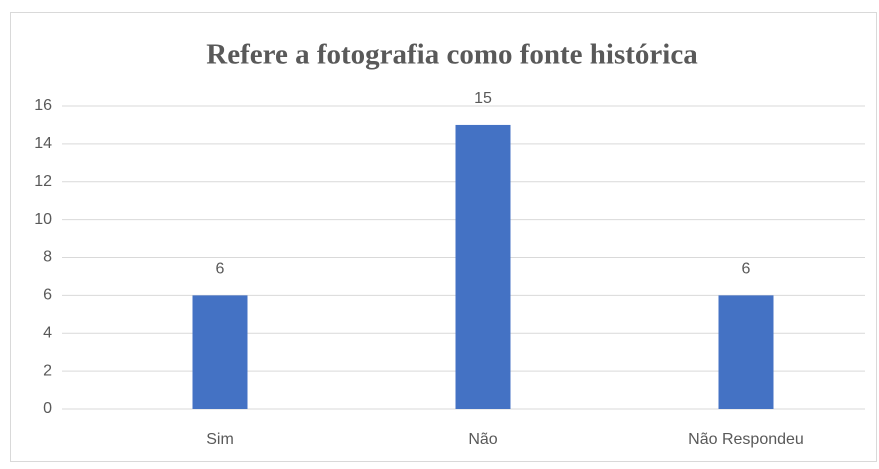 This screenshot has height=469, width=879. What do you see at coordinates (47, 408) in the screenshot?
I see `y-tick-label: 0` at bounding box center [47, 408].